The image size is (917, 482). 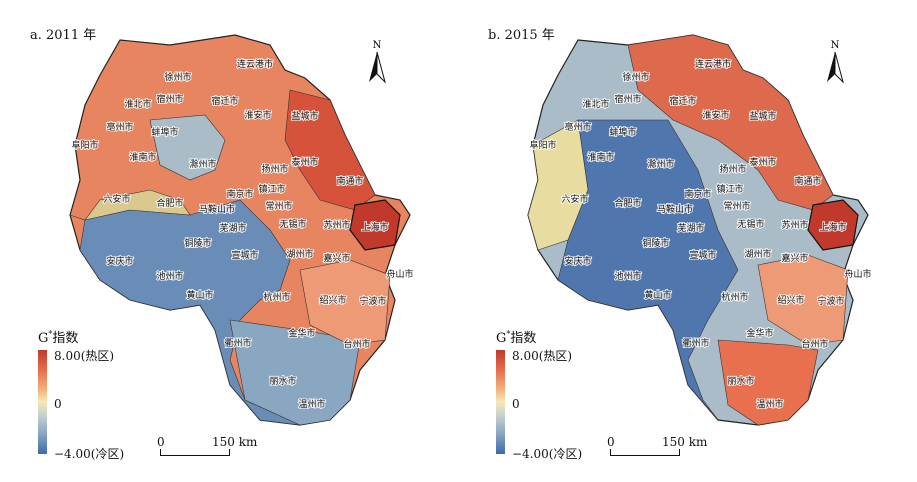 What do you see at coordinates (330, 150) in the screenshot?
I see `hot-region-east` at bounding box center [330, 150].